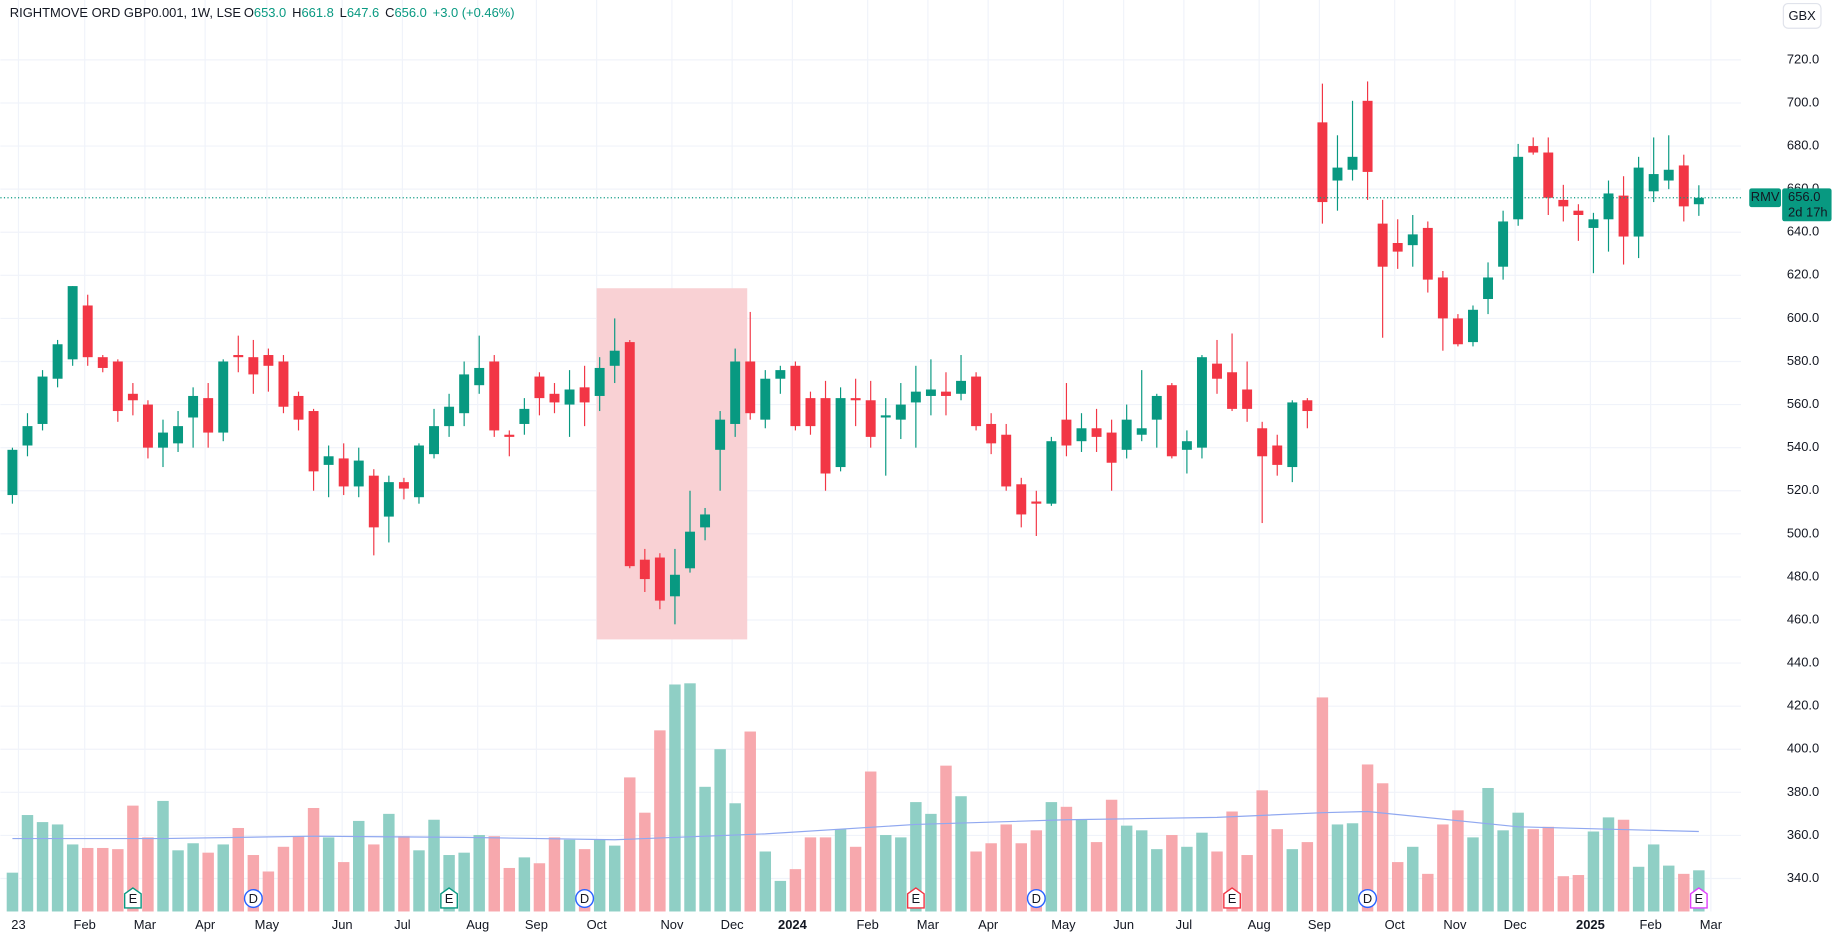 The height and width of the screenshot is (935, 1839). I want to click on ohlc-value: 647.6, so click(363, 13).